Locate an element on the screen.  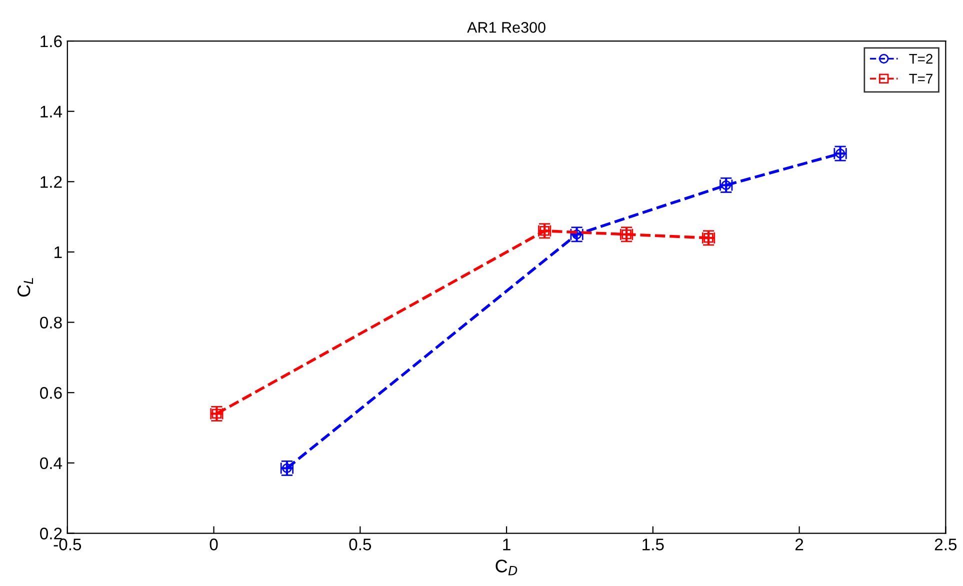
x-axis-title: C$_{D}$ is located at coordinates (507, 568).